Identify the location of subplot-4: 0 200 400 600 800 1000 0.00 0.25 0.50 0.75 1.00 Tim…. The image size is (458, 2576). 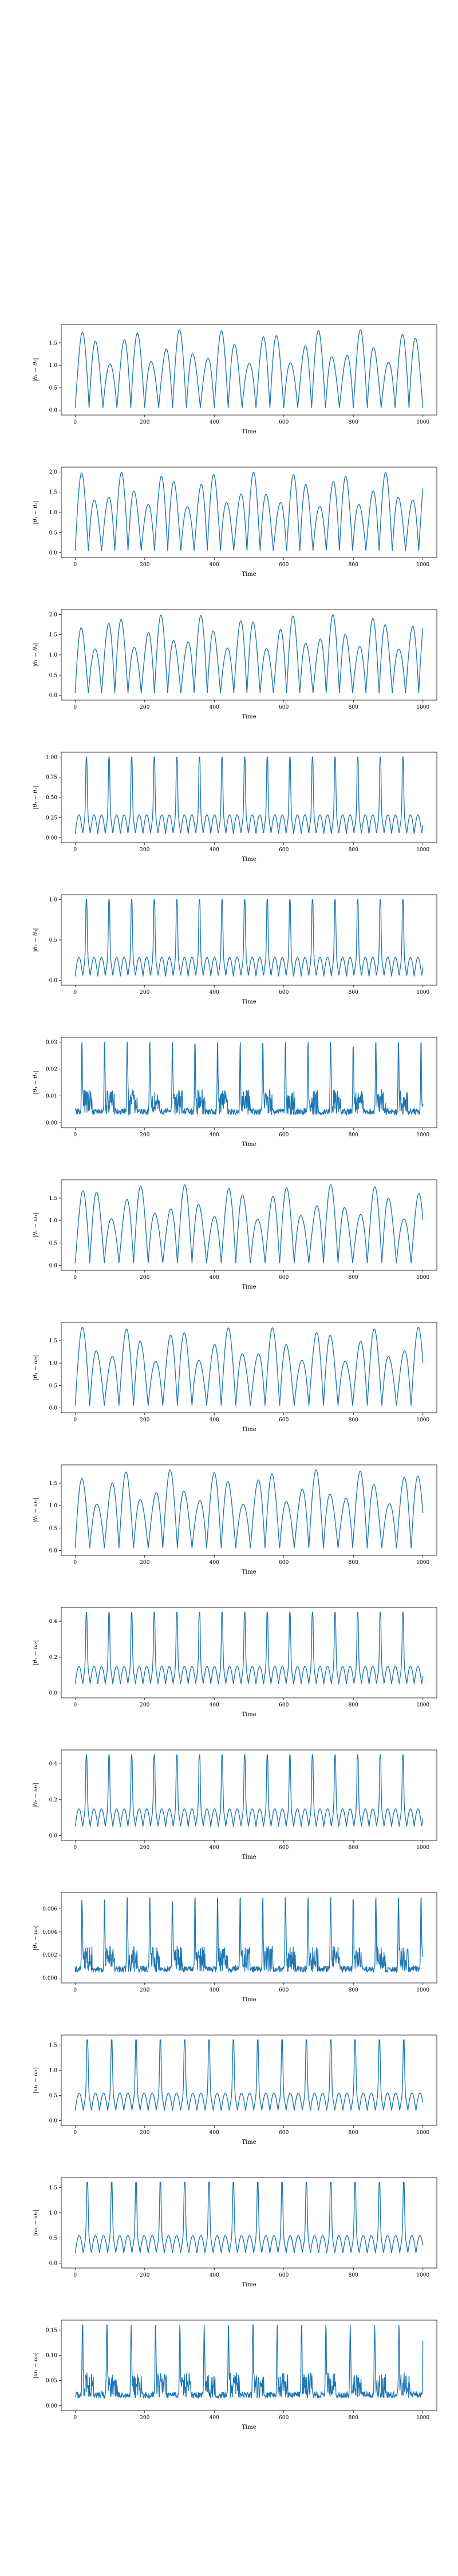
(235, 807).